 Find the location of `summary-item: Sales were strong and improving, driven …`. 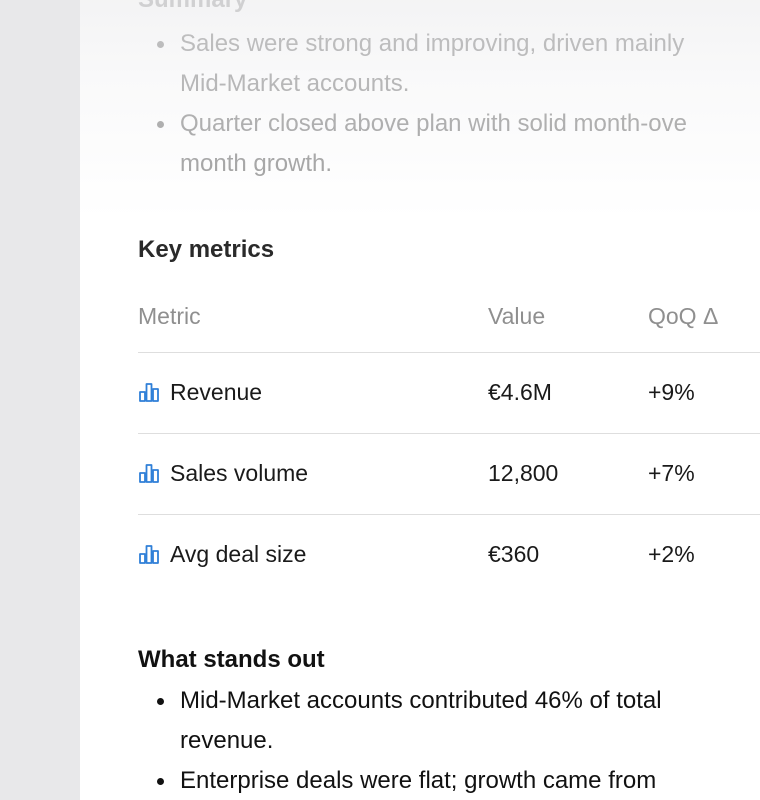

summary-item: Sales were strong and improving, driven … is located at coordinates (449, 64).